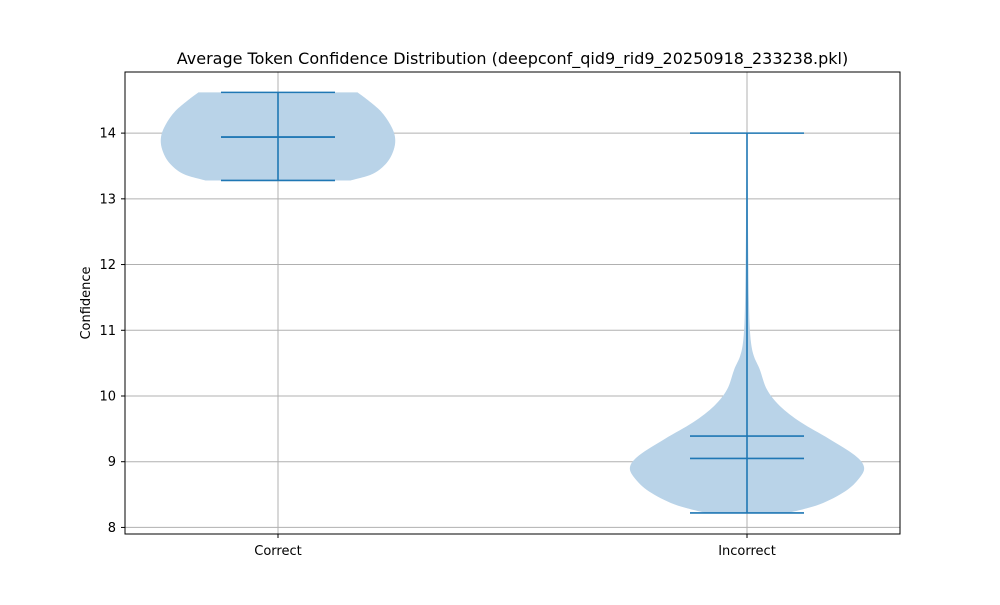 The height and width of the screenshot is (605, 1000). I want to click on y-tick-label: 14, so click(107, 134).